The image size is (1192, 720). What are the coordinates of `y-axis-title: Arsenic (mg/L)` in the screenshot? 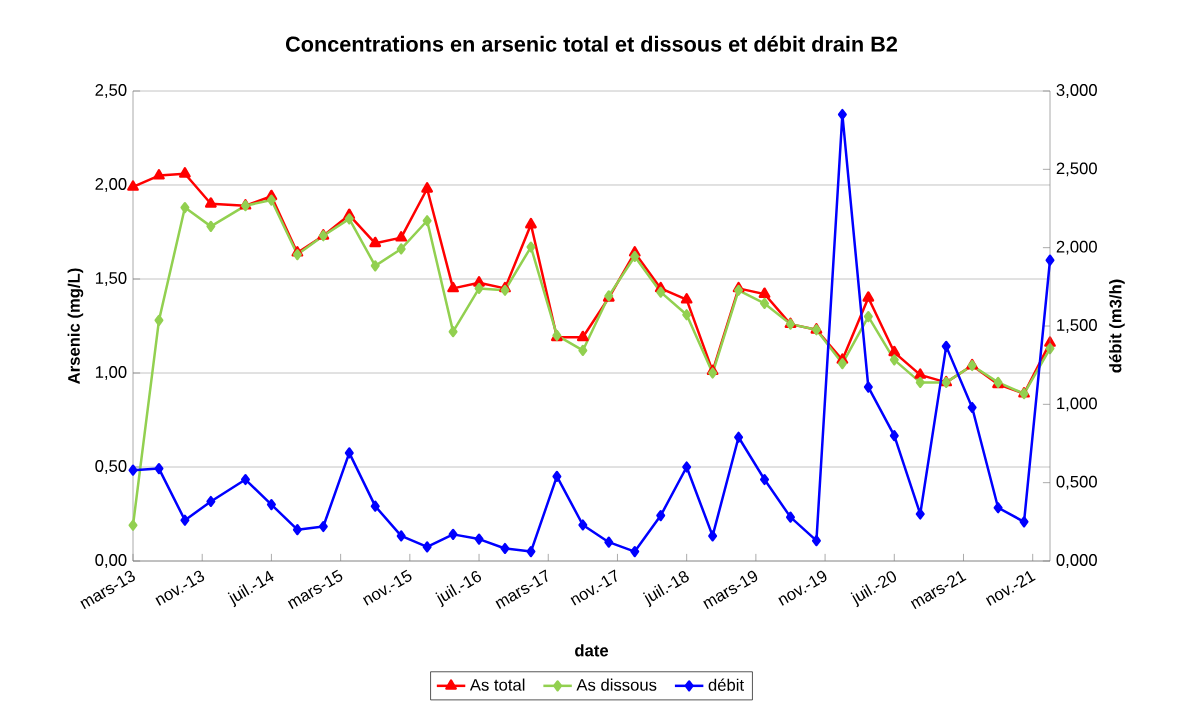 It's located at (75, 326).